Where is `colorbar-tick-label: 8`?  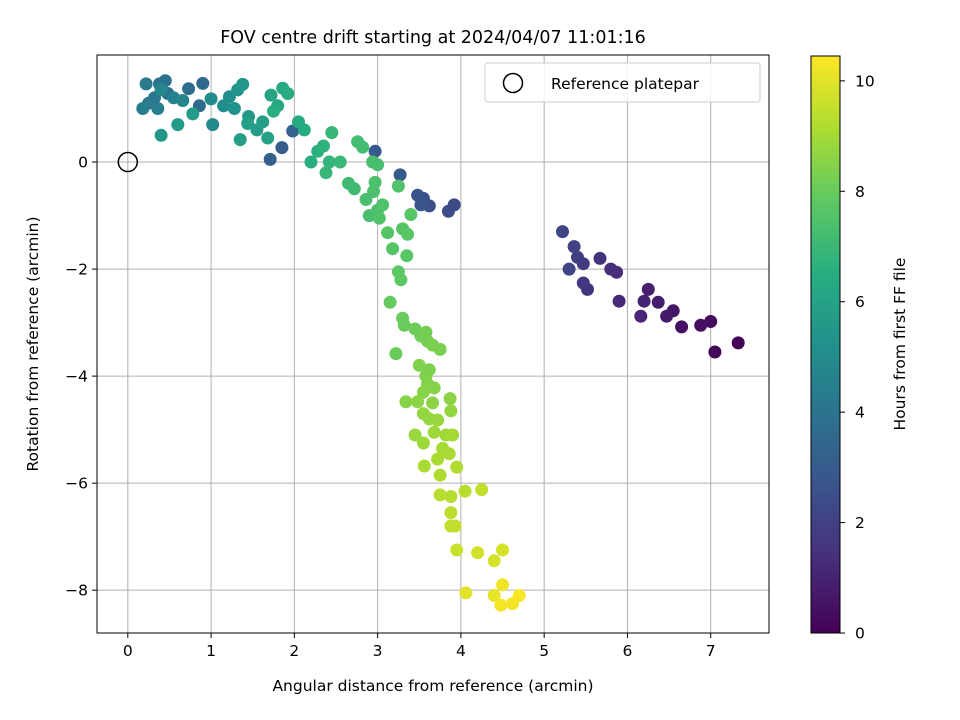 colorbar-tick-label: 8 is located at coordinates (860, 192).